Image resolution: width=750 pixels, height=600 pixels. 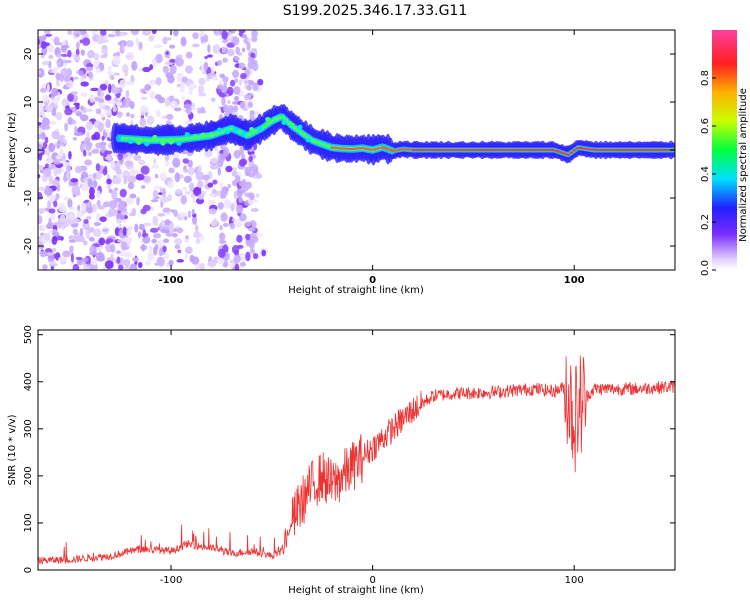 What do you see at coordinates (171, 580) in the screenshot?
I see `x-tick-label: -100` at bounding box center [171, 580].